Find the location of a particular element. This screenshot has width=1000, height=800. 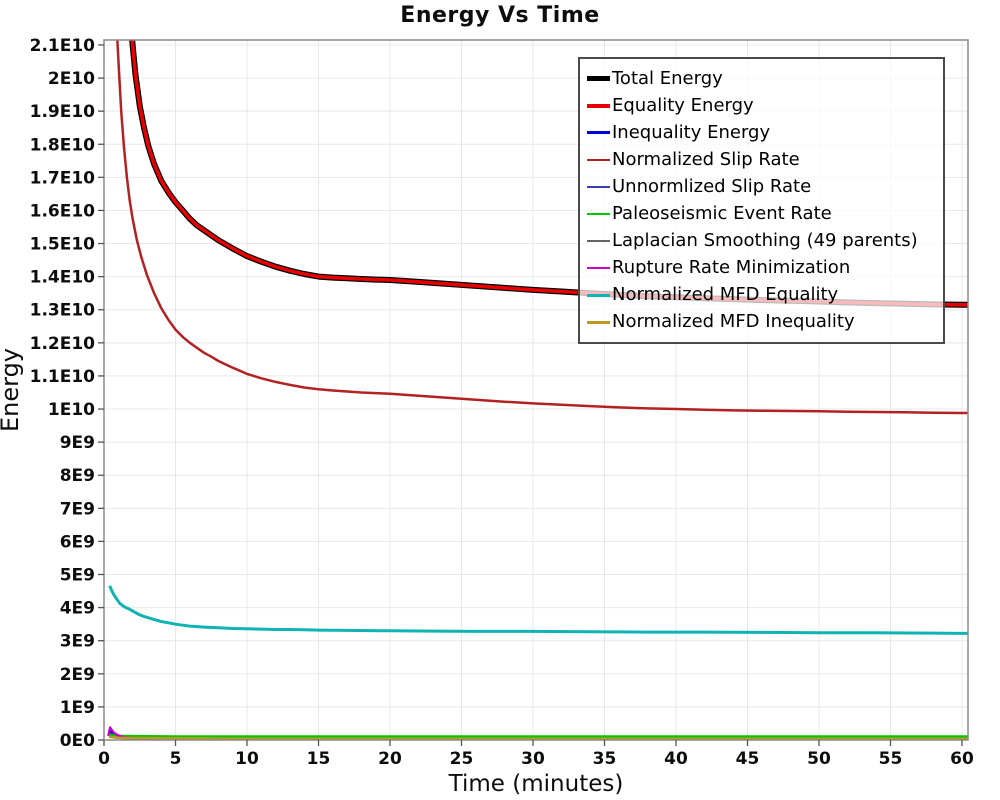

x-tick-label: 40 is located at coordinates (676, 759).